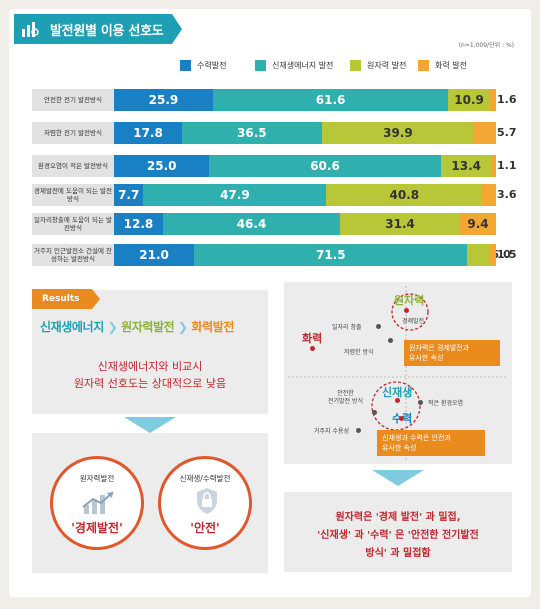 This screenshot has height=609, width=540. Describe the element at coordinates (148, 327) in the screenshot. I see `chain-item-nuclear: 원자력발전` at that location.